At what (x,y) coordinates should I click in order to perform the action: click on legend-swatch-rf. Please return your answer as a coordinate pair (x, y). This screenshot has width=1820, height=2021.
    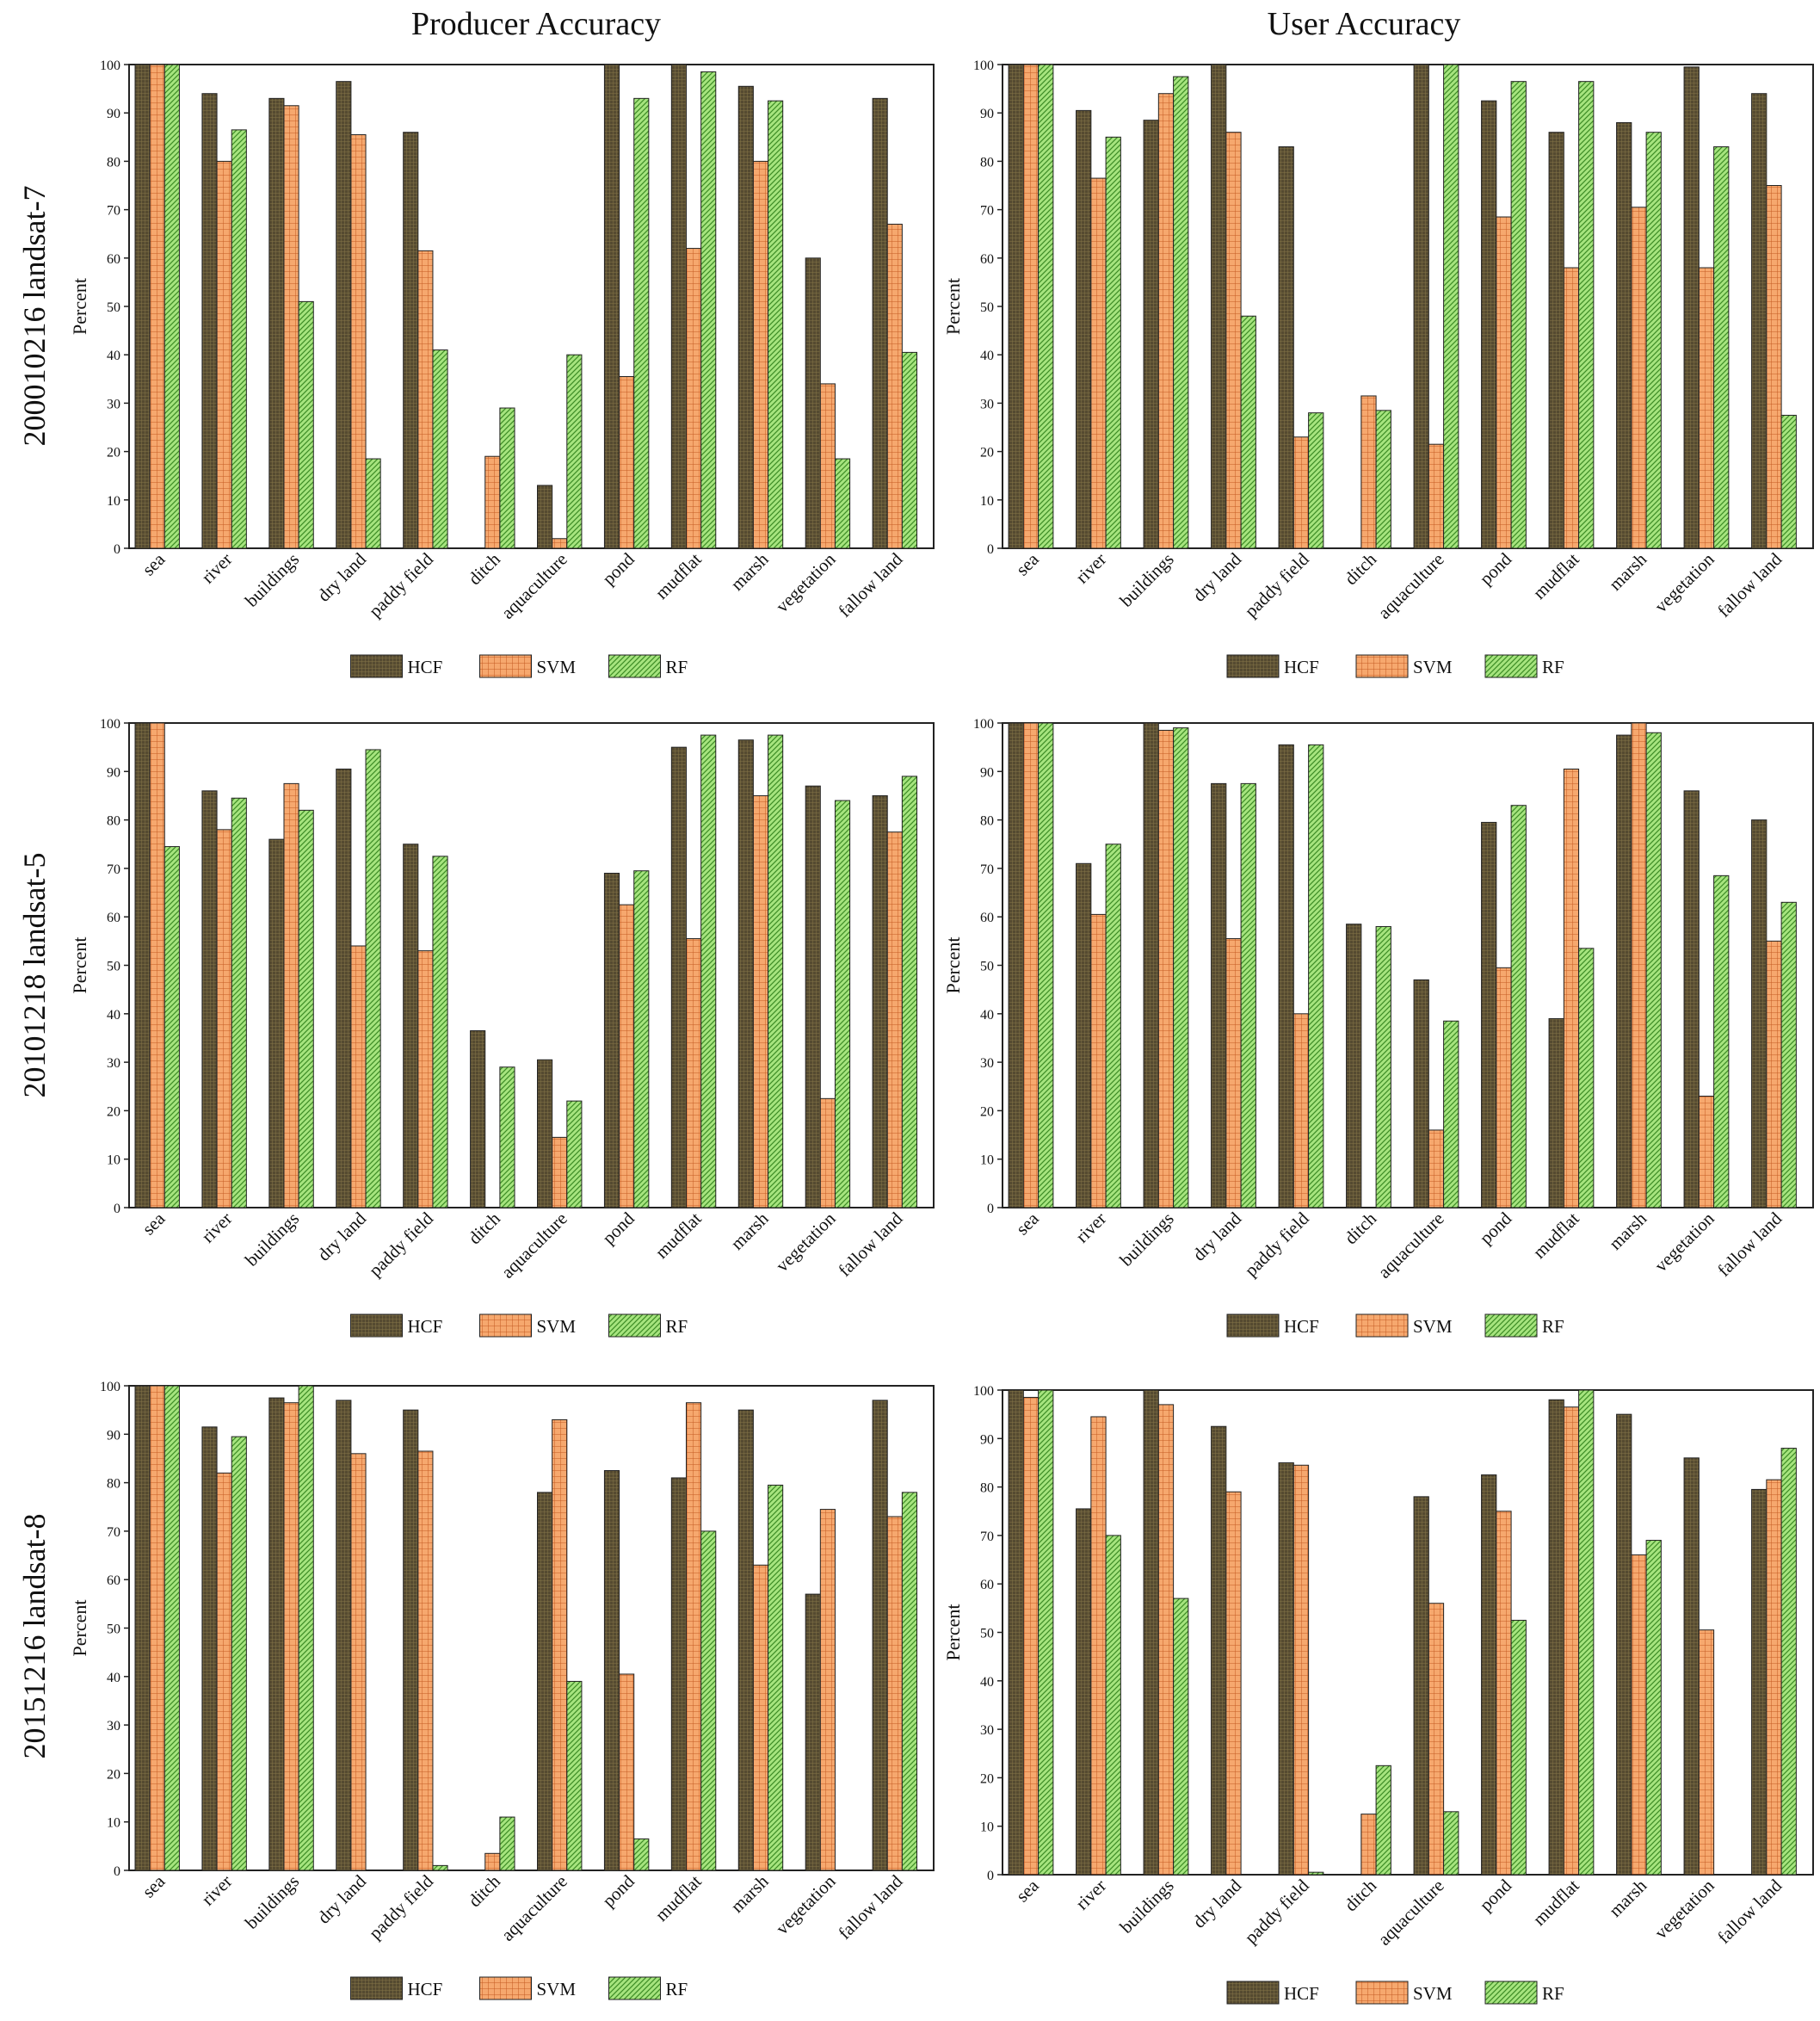
    Looking at the image, I should click on (1511, 1325).